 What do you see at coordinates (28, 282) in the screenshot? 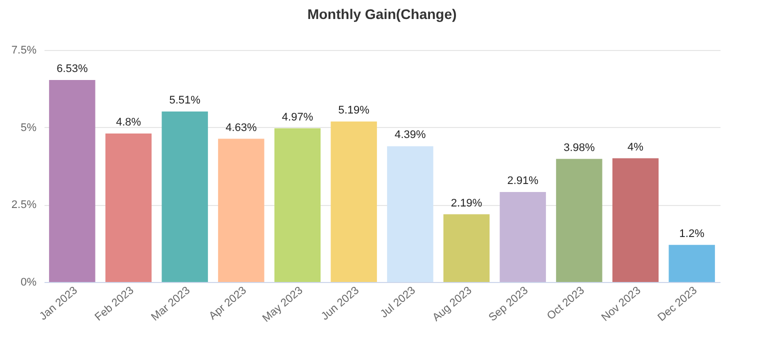
I see `y-tick-label: 0%` at bounding box center [28, 282].